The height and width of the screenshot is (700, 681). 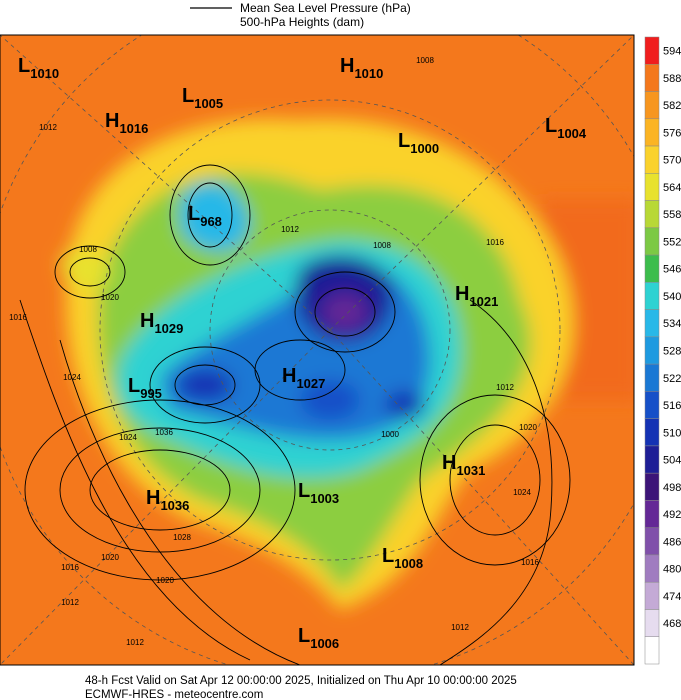 I want to click on pressure-center: L1000, so click(x=418, y=143).